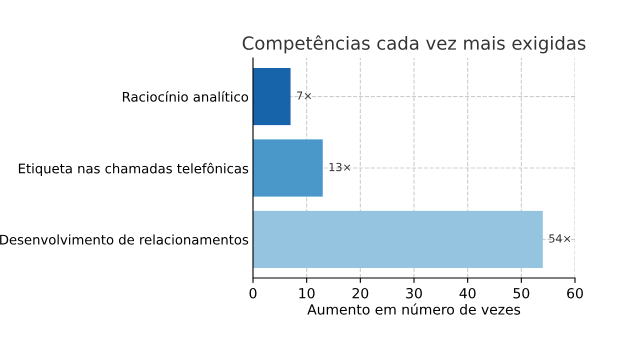 This screenshot has width=621, height=350. I want to click on x-tick-label: 0, so click(252, 293).